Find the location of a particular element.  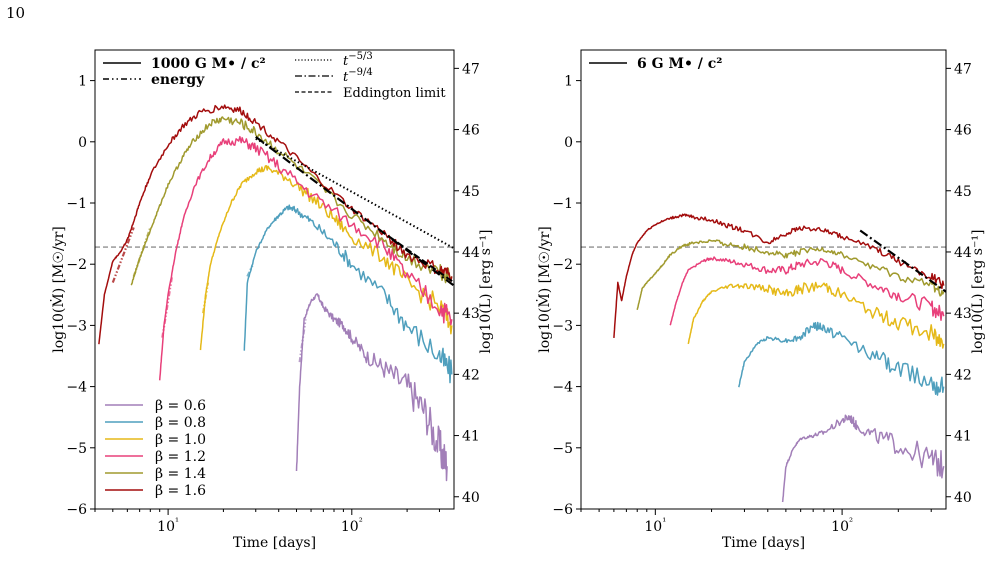

energy-line-beta-1.4 is located at coordinates (142, 252).